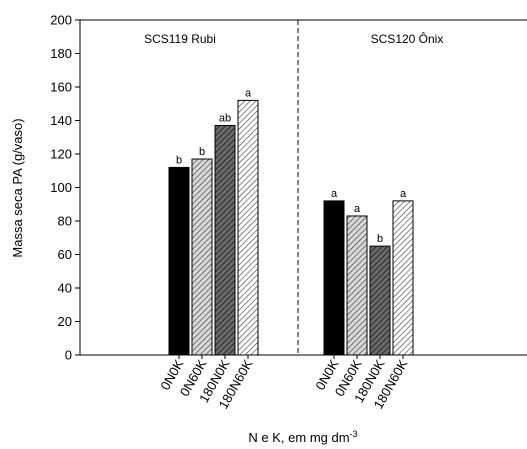 The width and height of the screenshot is (527, 449). Describe the element at coordinates (407, 38) in the screenshot. I see `panel-title-onix: SCS120 Ônix` at that location.